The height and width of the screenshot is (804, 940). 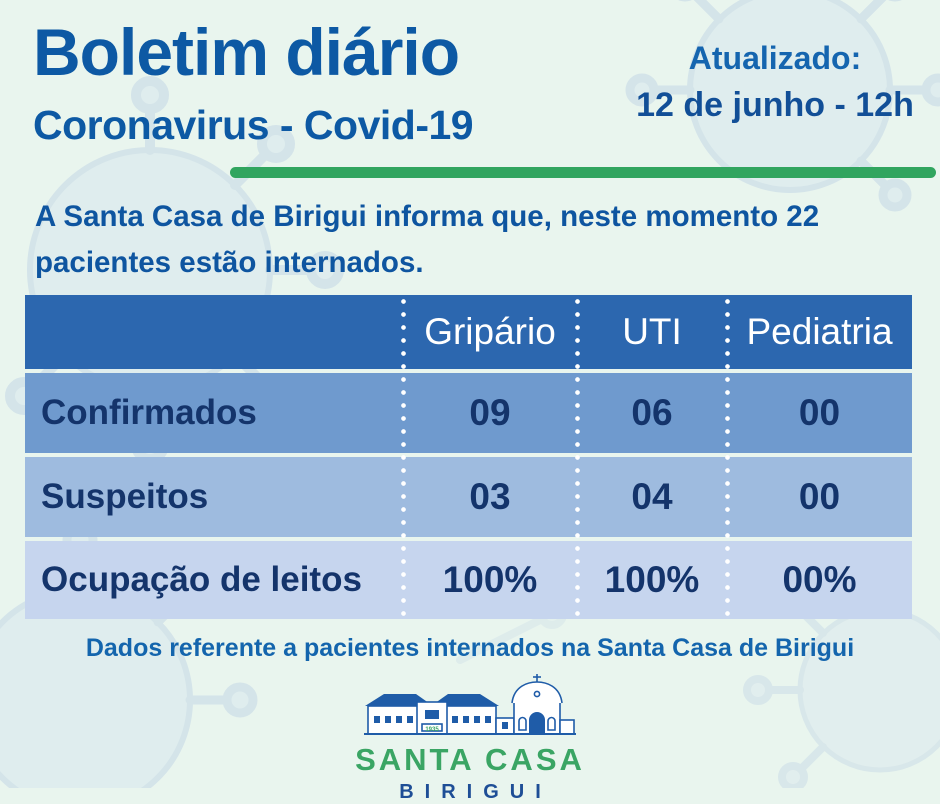 What do you see at coordinates (652, 331) in the screenshot?
I see `column-header-uti: UTI` at bounding box center [652, 331].